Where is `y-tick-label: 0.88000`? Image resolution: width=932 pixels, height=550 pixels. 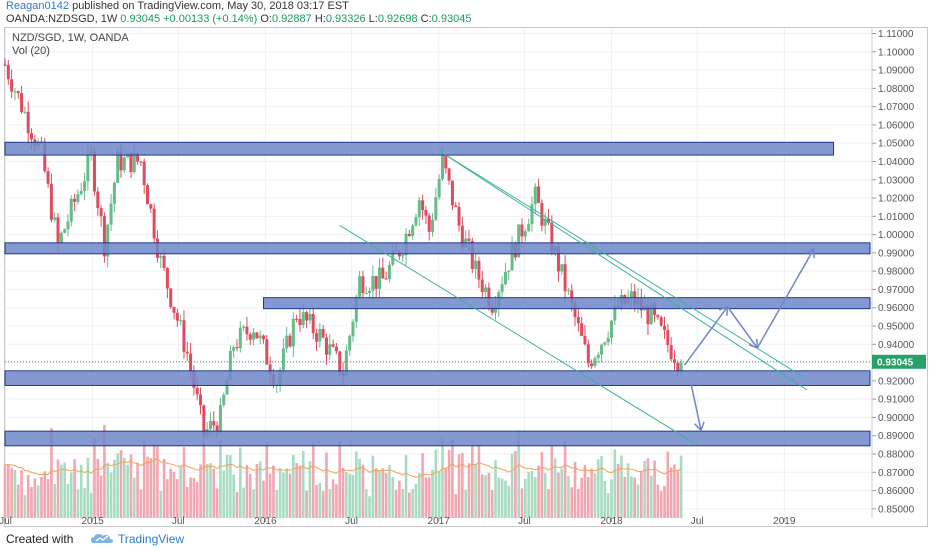
y-tick-label: 0.88000 is located at coordinates (896, 455).